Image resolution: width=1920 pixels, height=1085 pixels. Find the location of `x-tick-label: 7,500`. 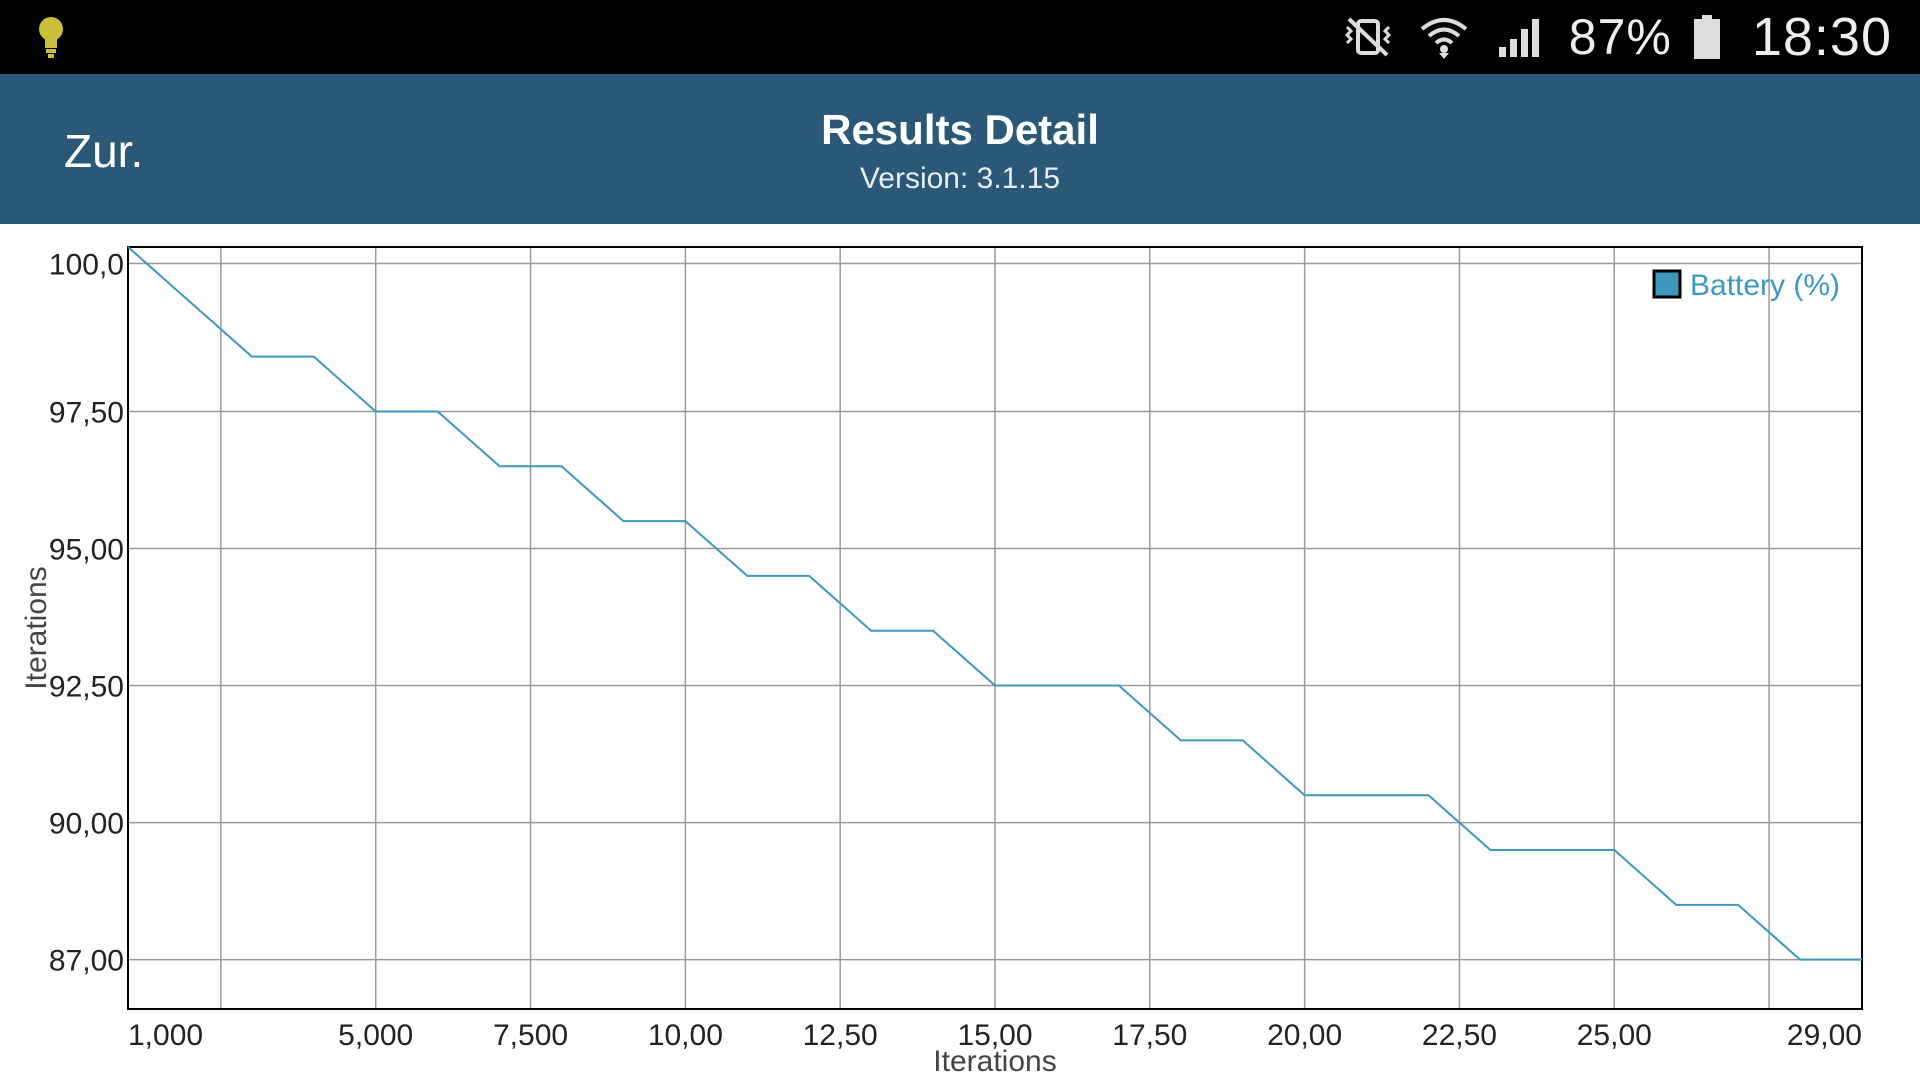

x-tick-label: 7,500 is located at coordinates (530, 1035).